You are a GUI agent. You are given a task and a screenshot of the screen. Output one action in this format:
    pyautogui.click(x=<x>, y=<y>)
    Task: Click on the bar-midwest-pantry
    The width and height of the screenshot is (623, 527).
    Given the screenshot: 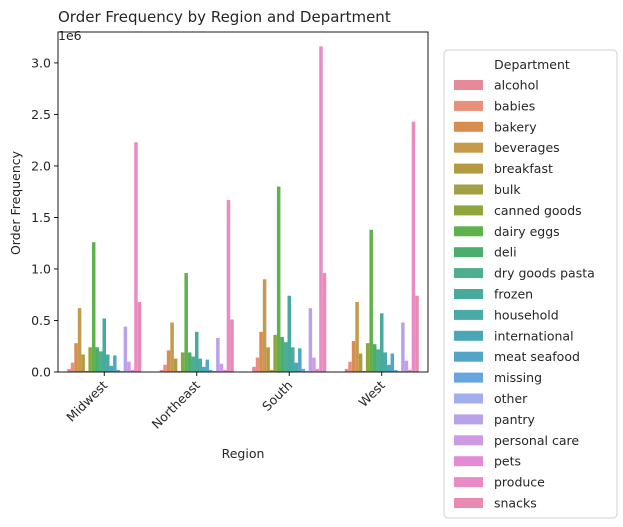 What is the action you would take?
    pyautogui.click(x=125, y=349)
    